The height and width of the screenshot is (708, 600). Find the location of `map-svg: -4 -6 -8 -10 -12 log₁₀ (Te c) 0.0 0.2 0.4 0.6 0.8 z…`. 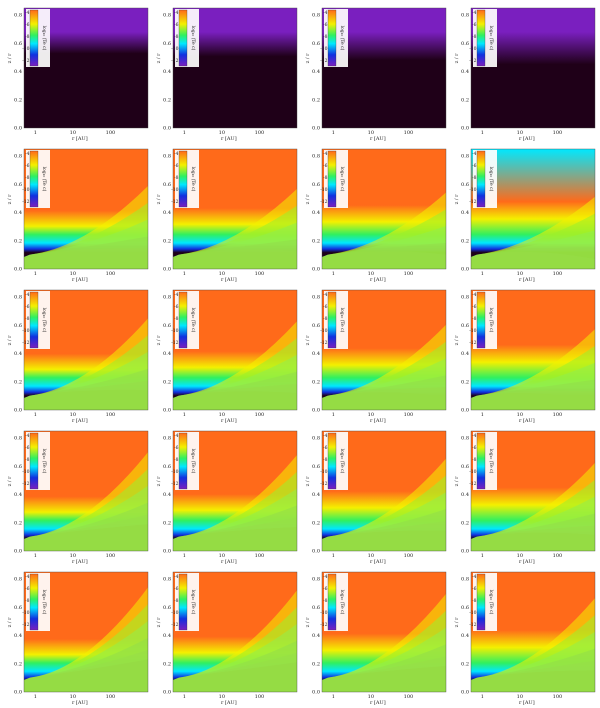

map-svg: -4 -6 -8 -10 -12 log₁₀ (Te c) 0.0 0.2 0.4 0.6 0.8 z… is located at coordinates (376, 74).